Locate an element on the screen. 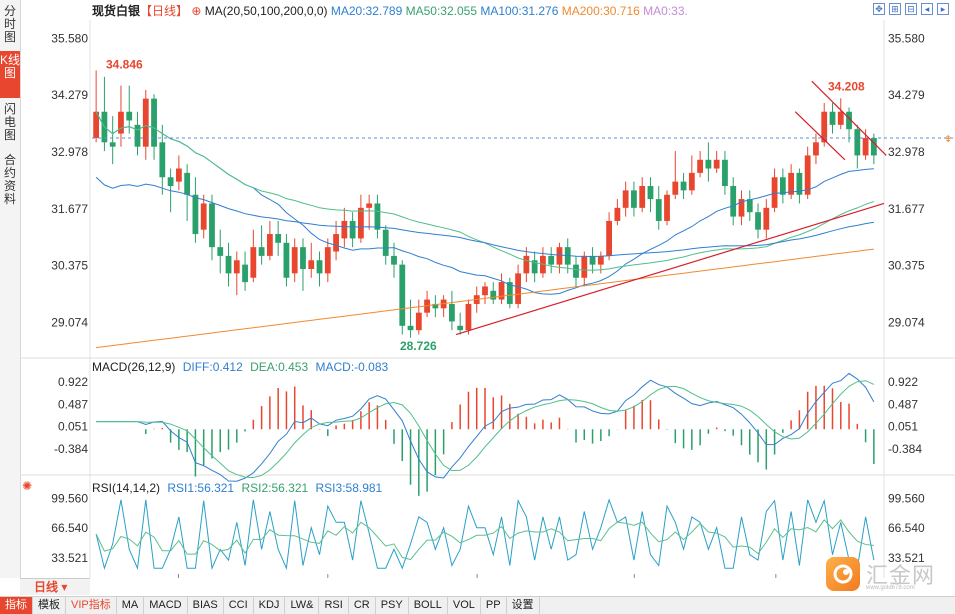 The image size is (955, 614). ma200-value: MA200:30.716 is located at coordinates (600, 11).